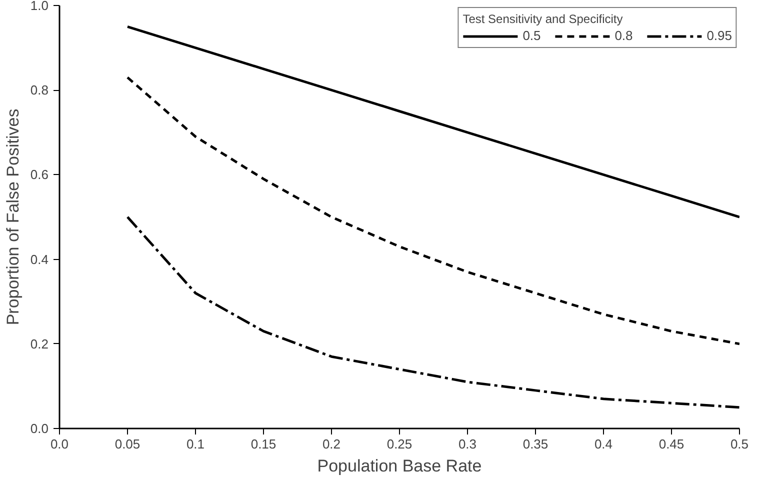 This screenshot has height=478, width=759. I want to click on legend-label: 0.8, so click(624, 35).